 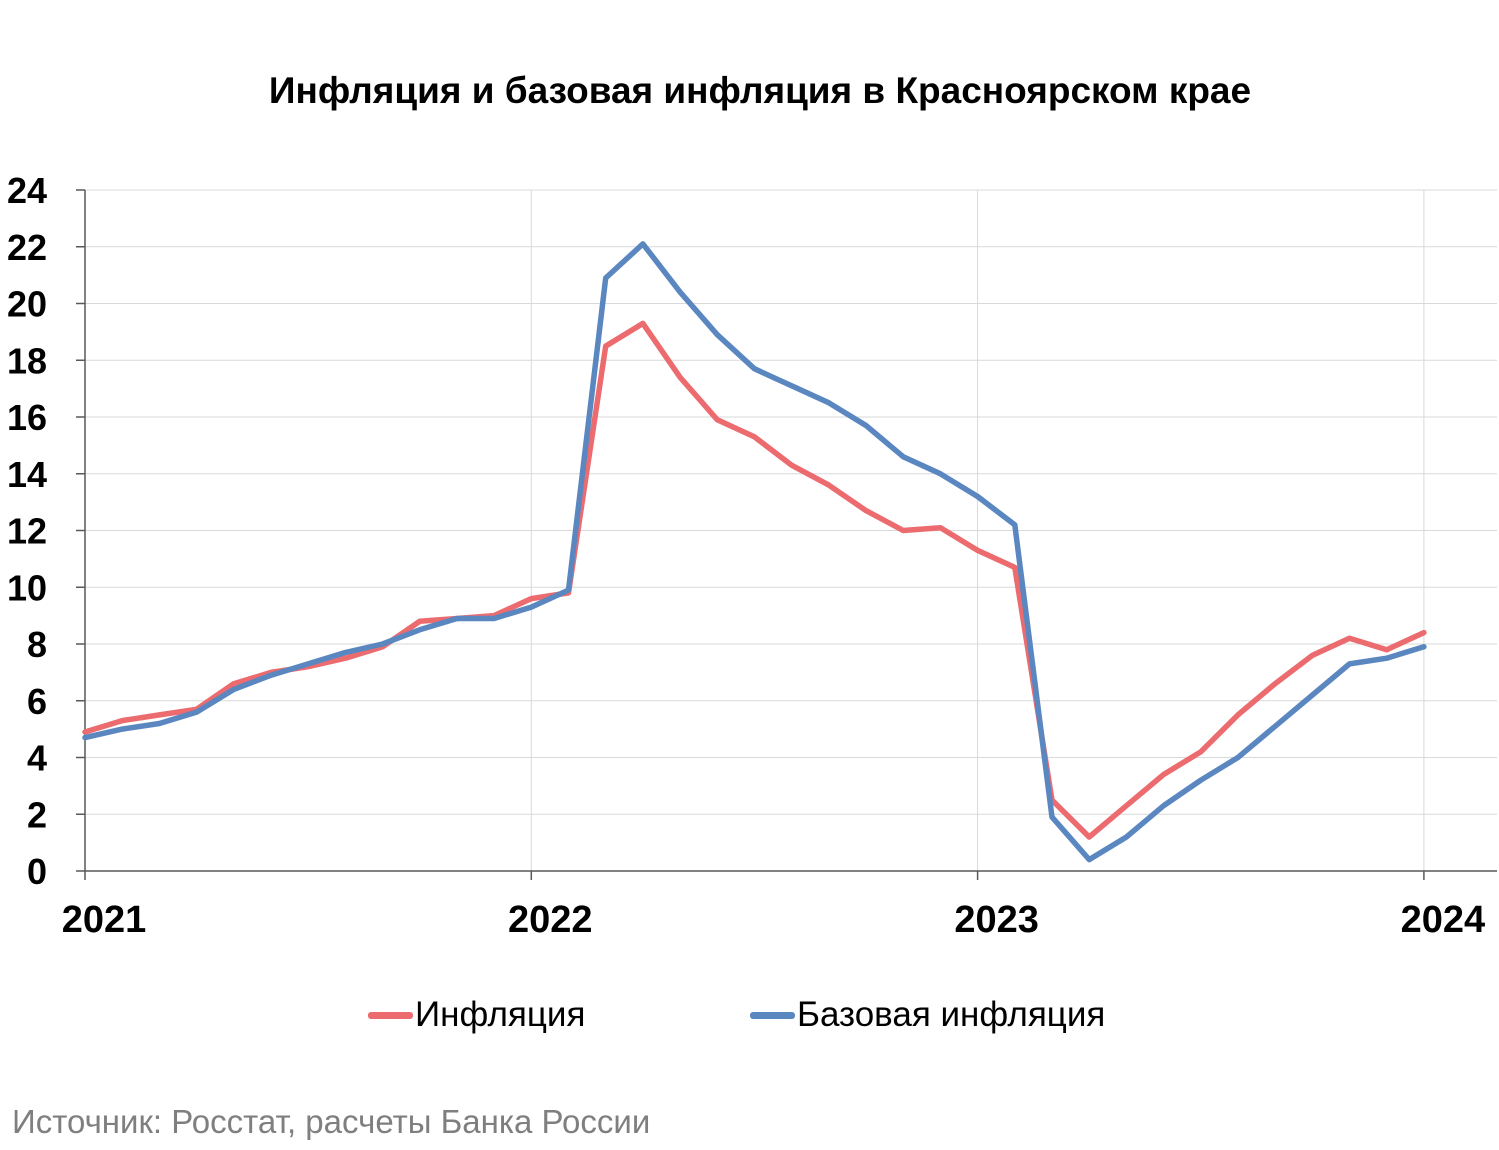 I want to click on y-tick-label: 4, so click(x=37, y=758).